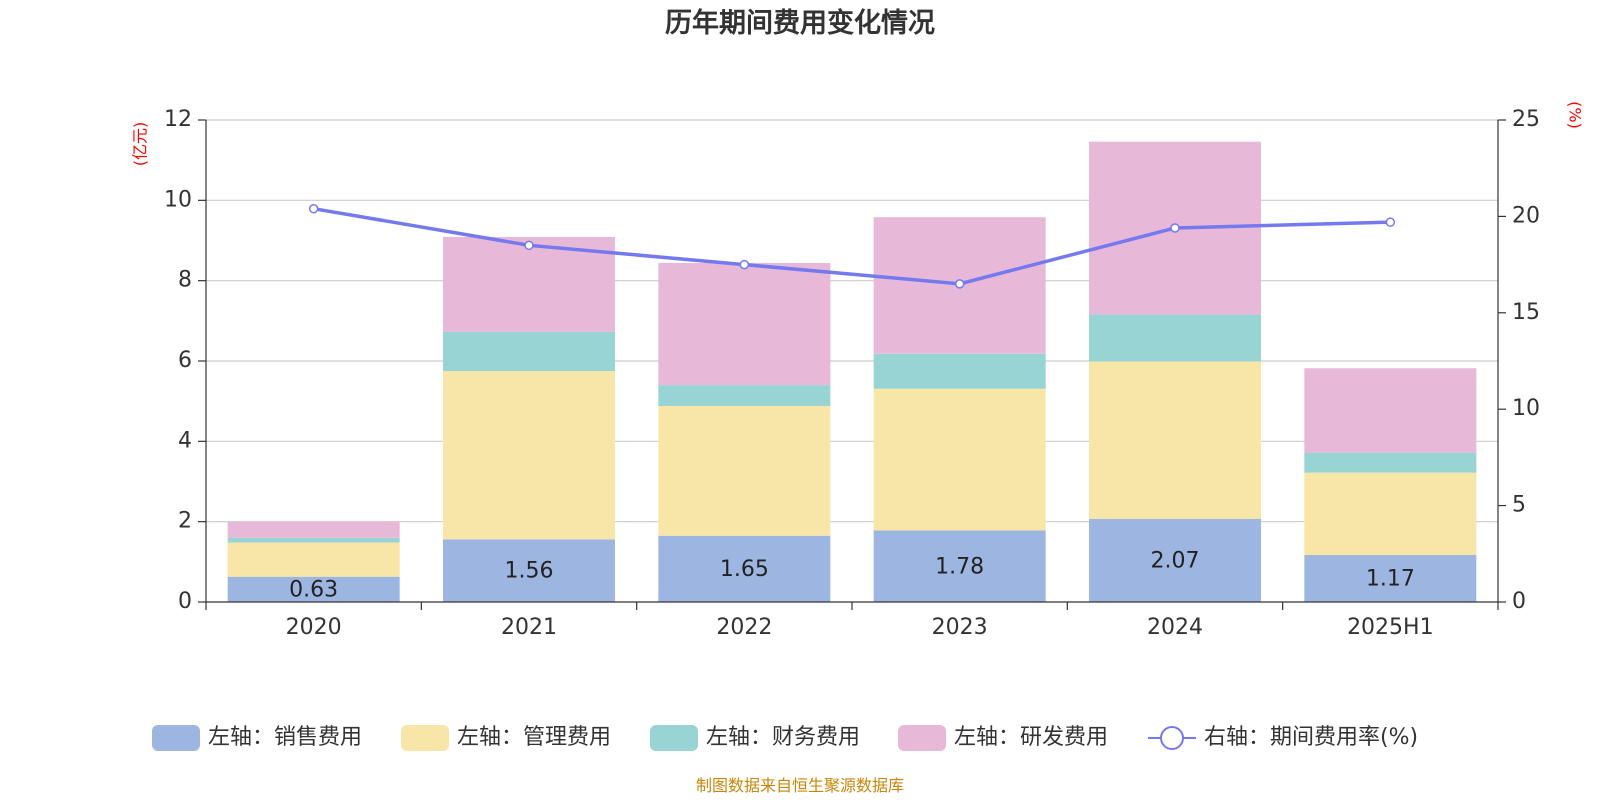  I want to click on legend-label: 右轴：期间费用率(%), so click(1311, 737).